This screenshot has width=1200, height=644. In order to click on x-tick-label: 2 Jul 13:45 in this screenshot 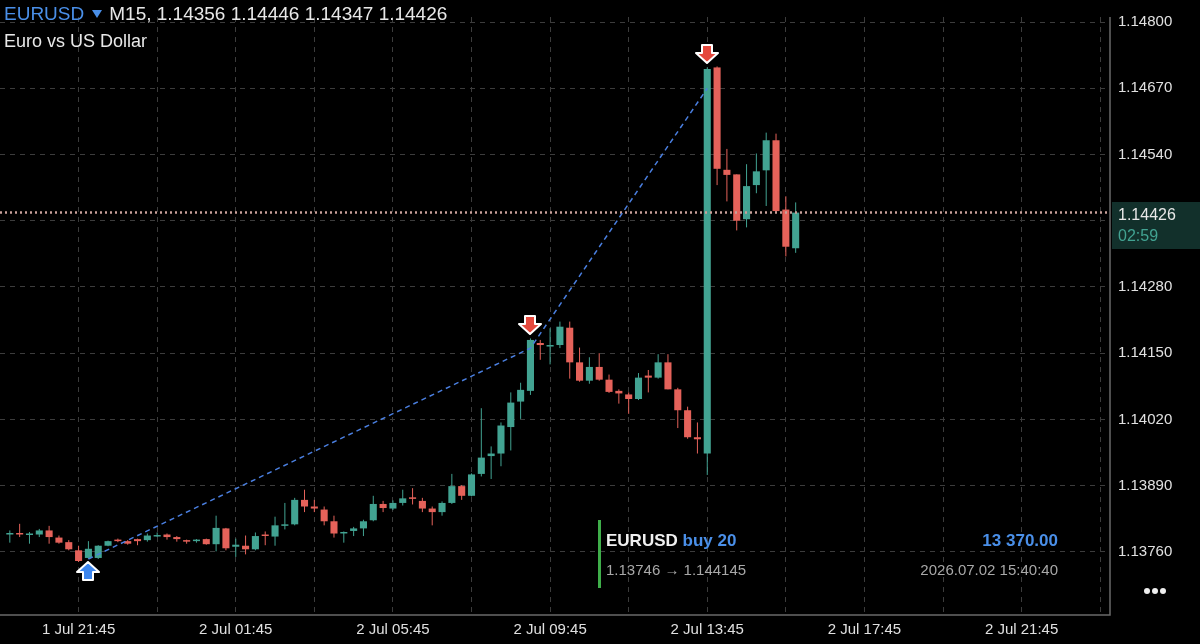, I will do `click(707, 629)`.